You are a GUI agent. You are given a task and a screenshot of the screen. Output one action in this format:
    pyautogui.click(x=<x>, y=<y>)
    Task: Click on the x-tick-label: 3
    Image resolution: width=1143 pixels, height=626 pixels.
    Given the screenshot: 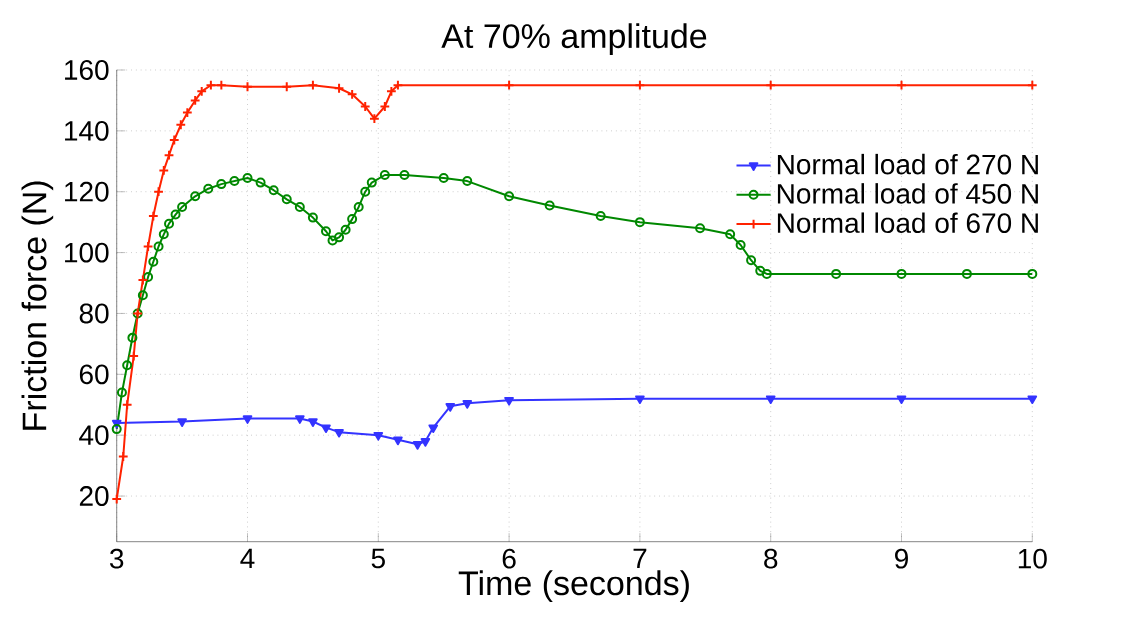 What is the action you would take?
    pyautogui.click(x=116, y=558)
    